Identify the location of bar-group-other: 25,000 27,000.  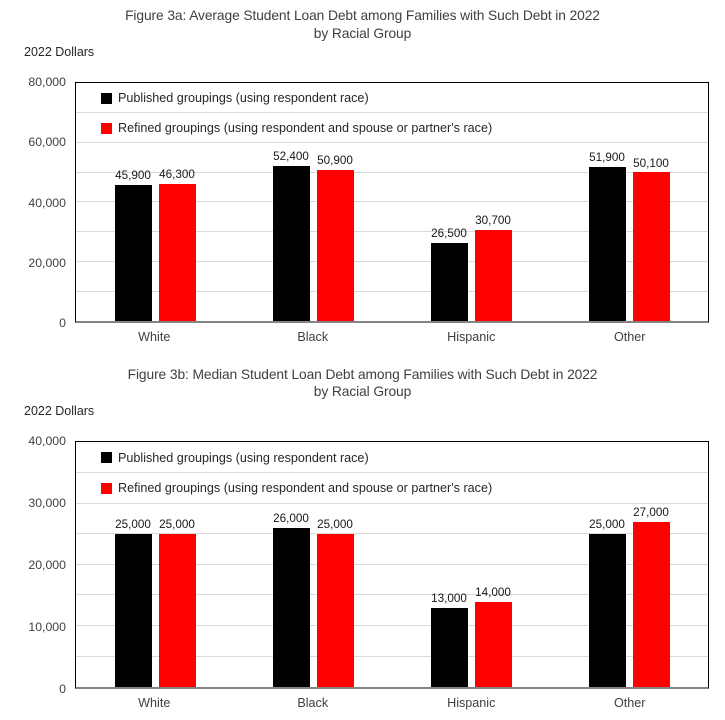
(629, 565).